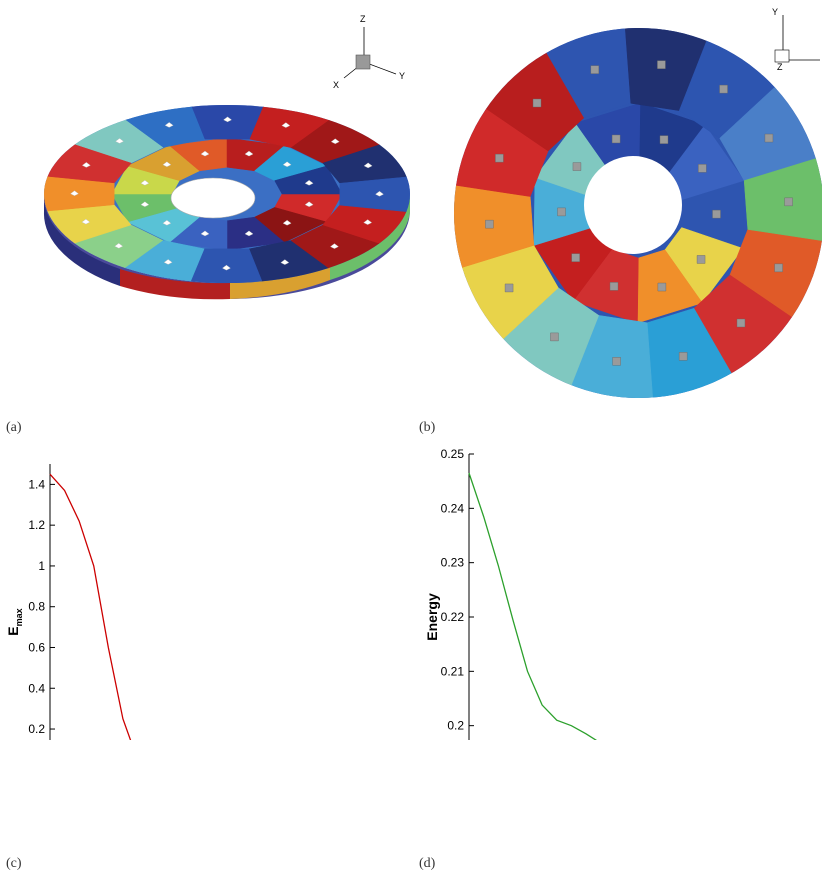 This screenshot has height=876, width=822. Describe the element at coordinates (213, 198) in the screenshot. I see `disk-a-hole` at that location.